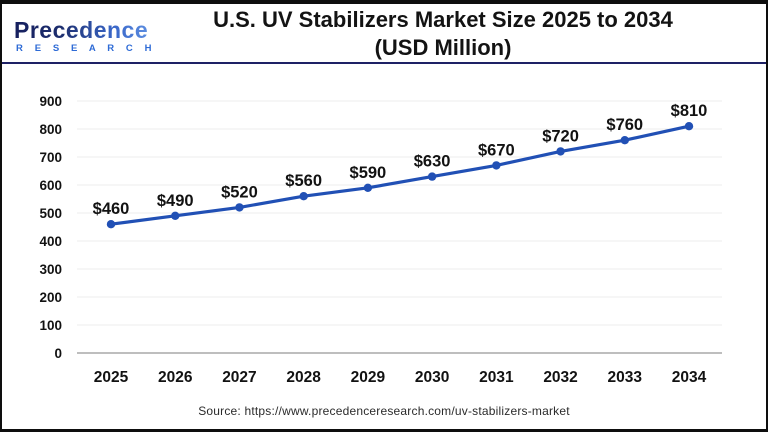 The width and height of the screenshot is (768, 432). I want to click on data-label: $760, so click(624, 125).